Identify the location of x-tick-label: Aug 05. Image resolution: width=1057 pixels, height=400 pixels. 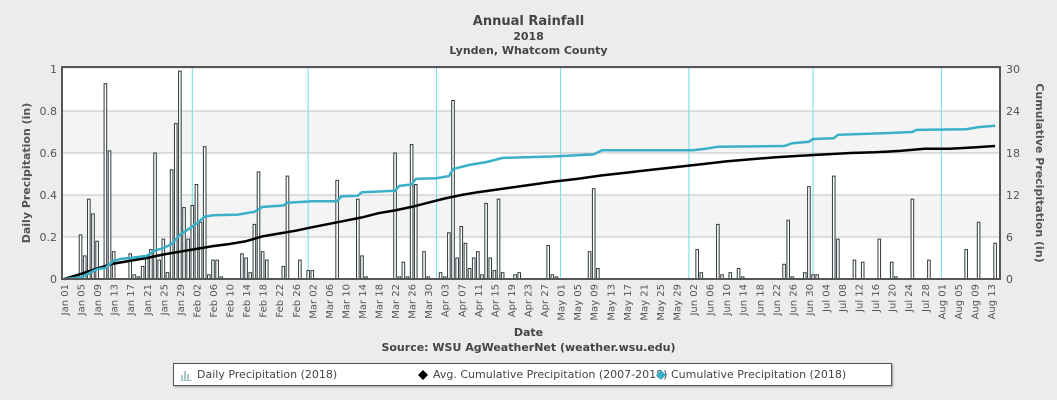
(959, 301).